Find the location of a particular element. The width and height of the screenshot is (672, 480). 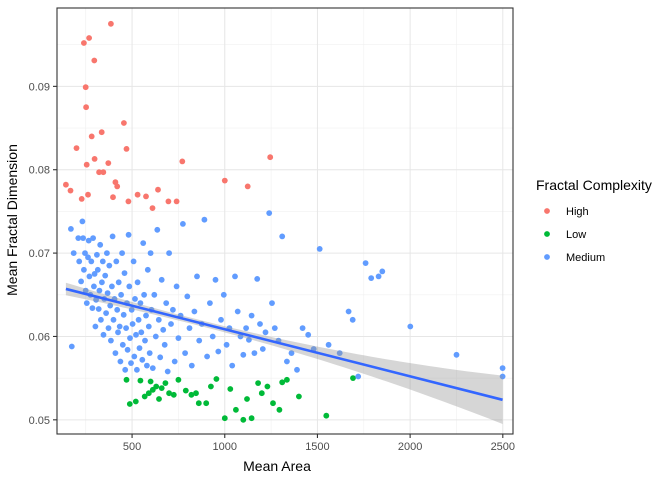

y-tick-label: 0.06 is located at coordinates (39, 337).